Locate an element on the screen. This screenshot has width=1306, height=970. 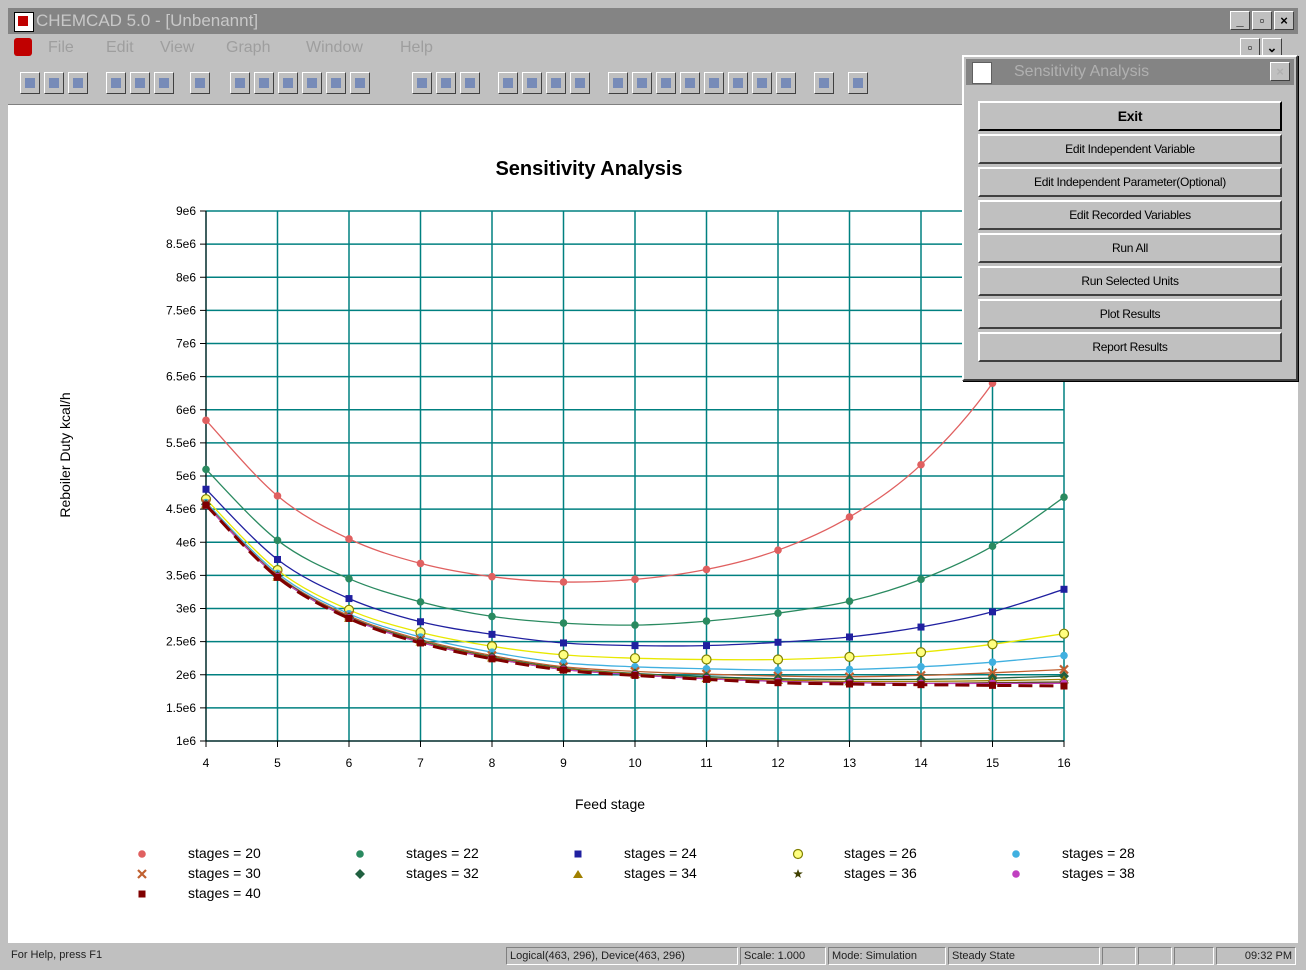
y-tick-label: 8e6 is located at coordinates (186, 277).